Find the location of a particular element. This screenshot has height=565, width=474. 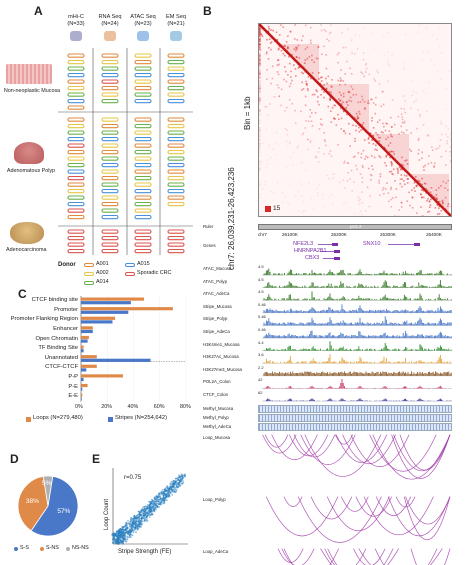

column-header-3: EM Seq is located at coordinates (176, 17).